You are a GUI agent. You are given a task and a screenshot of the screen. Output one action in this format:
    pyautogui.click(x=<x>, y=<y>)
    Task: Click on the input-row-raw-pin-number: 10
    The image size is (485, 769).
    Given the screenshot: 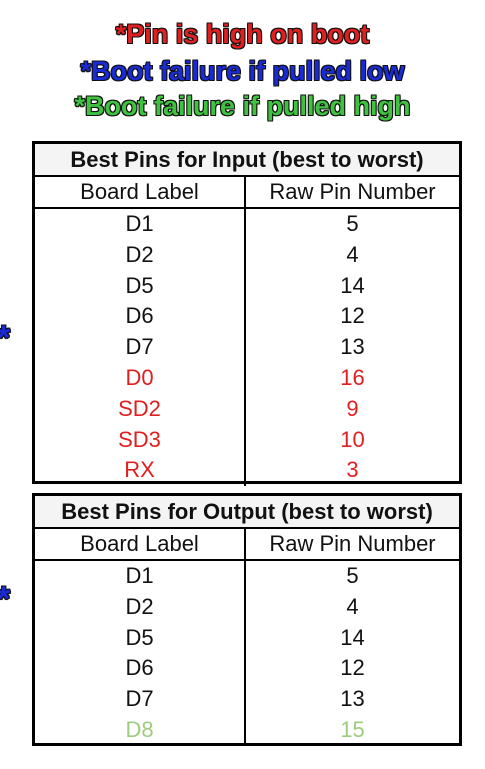 What is the action you would take?
    pyautogui.click(x=352, y=439)
    